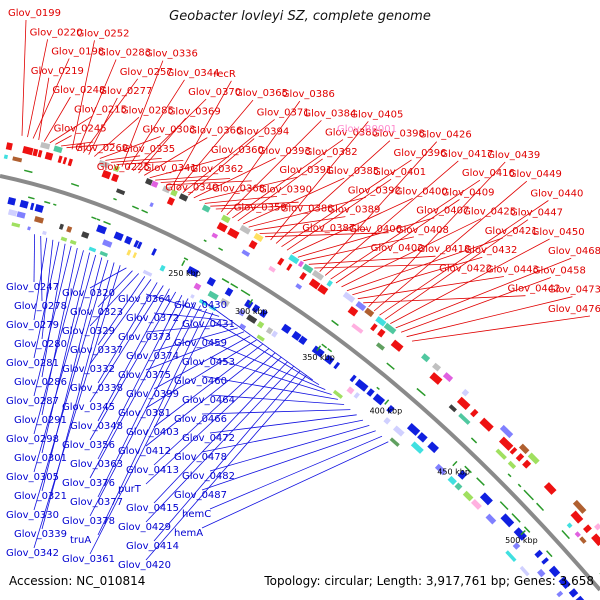 The image size is (600, 600). Describe the element at coordinates (40, 344) in the screenshot. I see `reverse-gene-label: Glov_0280` at that location.